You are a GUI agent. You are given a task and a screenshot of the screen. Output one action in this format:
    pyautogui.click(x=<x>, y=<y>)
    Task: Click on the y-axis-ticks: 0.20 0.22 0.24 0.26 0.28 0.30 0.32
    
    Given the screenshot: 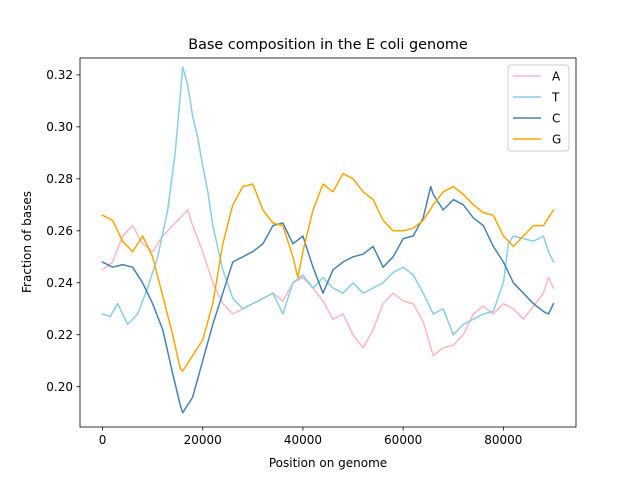 What is the action you would take?
    pyautogui.click(x=63, y=231)
    